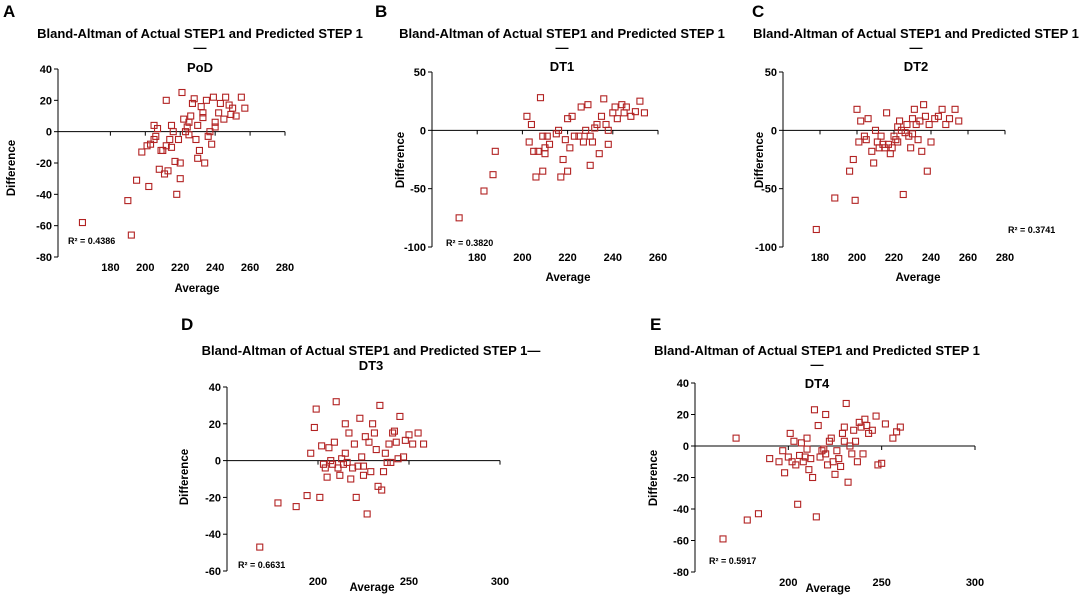  What do you see at coordinates (415, 248) in the screenshot?
I see `panel-b-ytick-label: -100` at bounding box center [415, 248].